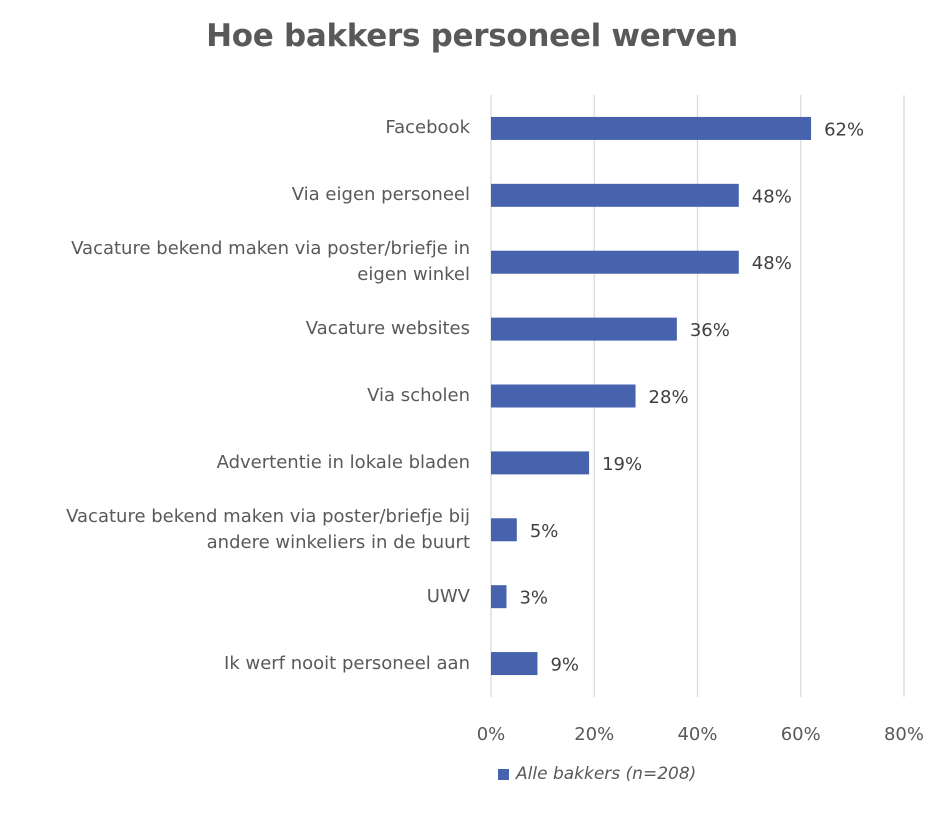 The height and width of the screenshot is (825, 944). Describe the element at coordinates (801, 734) in the screenshot. I see `x-tick-label: 60%` at that location.